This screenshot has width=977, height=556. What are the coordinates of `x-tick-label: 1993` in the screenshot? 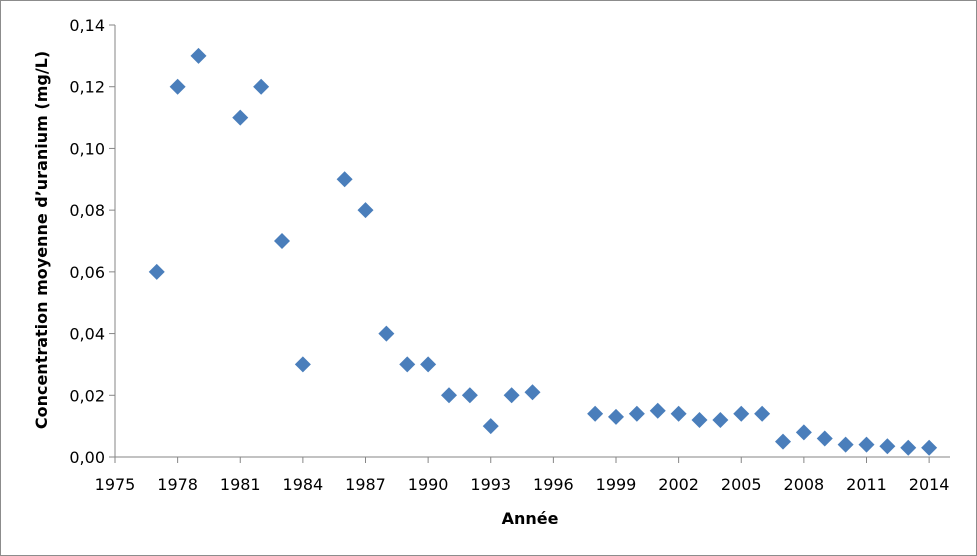 It's located at (490, 484).